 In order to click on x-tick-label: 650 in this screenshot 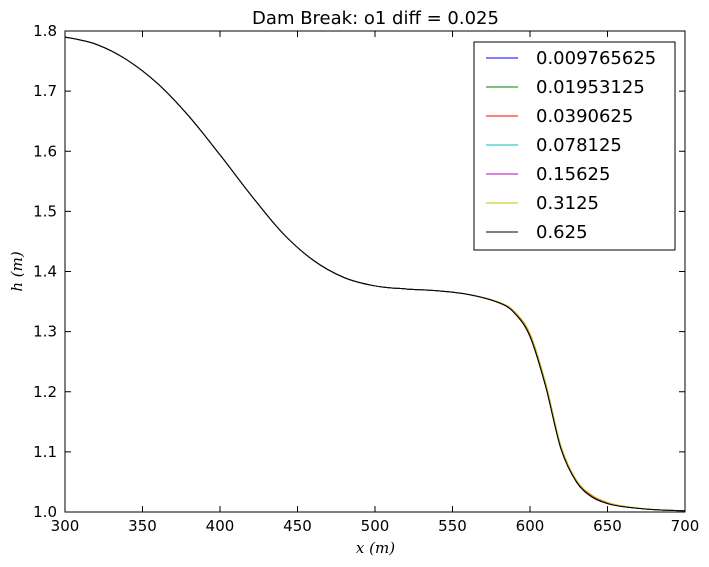, I will do `click(607, 526)`.